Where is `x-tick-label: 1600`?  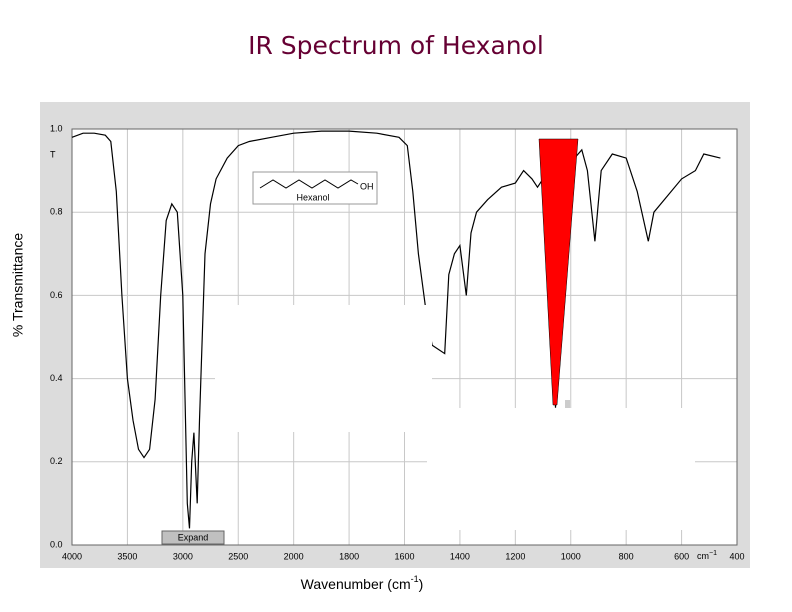 x-tick-label: 1600 is located at coordinates (404, 556).